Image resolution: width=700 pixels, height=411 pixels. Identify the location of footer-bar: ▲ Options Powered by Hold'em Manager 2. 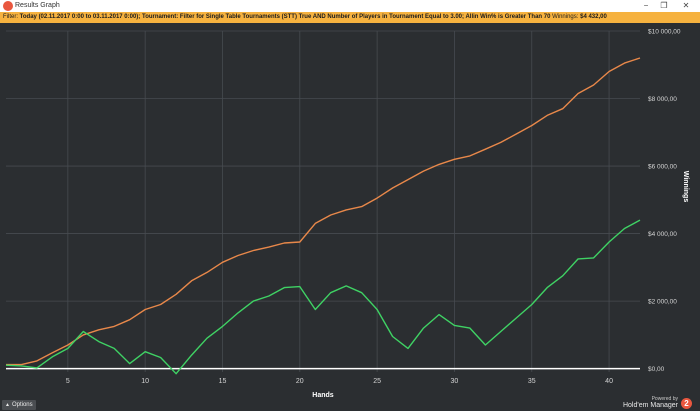
(350, 403).